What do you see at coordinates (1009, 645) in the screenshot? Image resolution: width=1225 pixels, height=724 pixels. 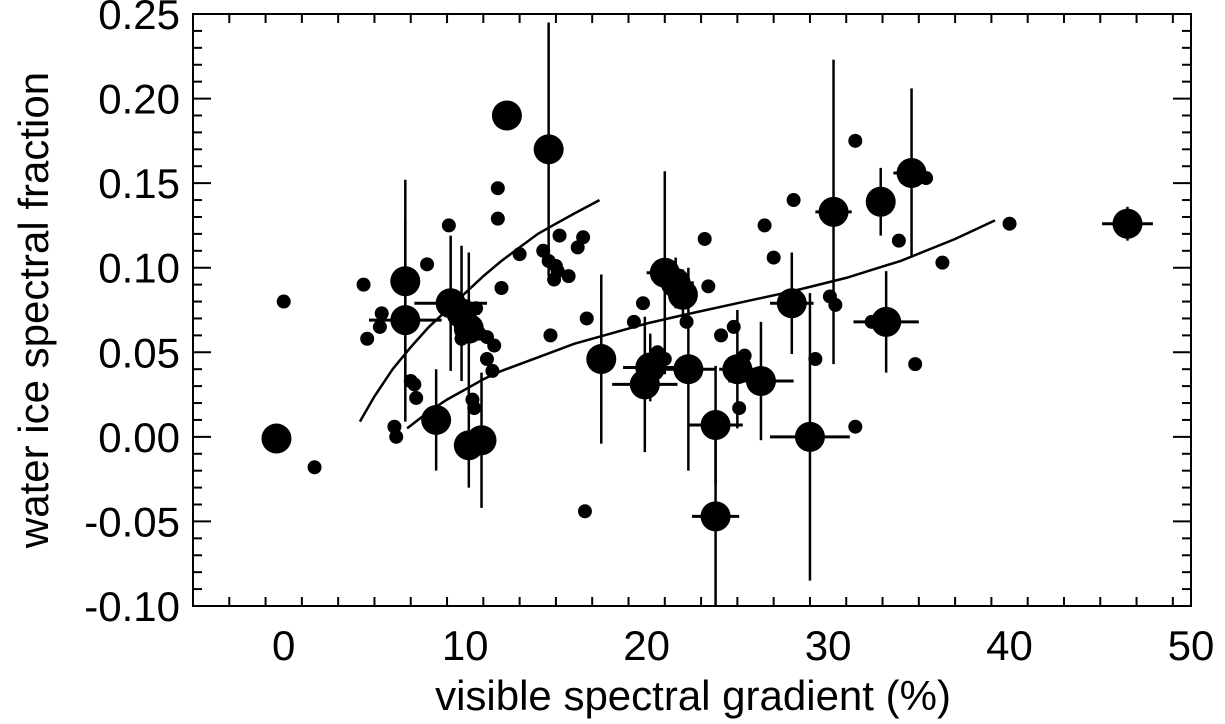 I see `x-tick-label: 40` at bounding box center [1009, 645].